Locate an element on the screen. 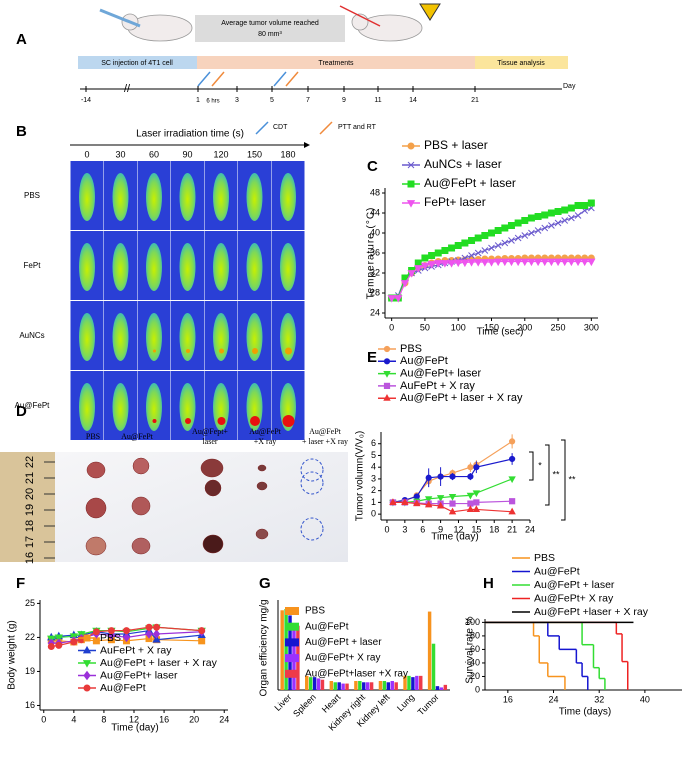  time-label: 0 is located at coordinates (86, 154).